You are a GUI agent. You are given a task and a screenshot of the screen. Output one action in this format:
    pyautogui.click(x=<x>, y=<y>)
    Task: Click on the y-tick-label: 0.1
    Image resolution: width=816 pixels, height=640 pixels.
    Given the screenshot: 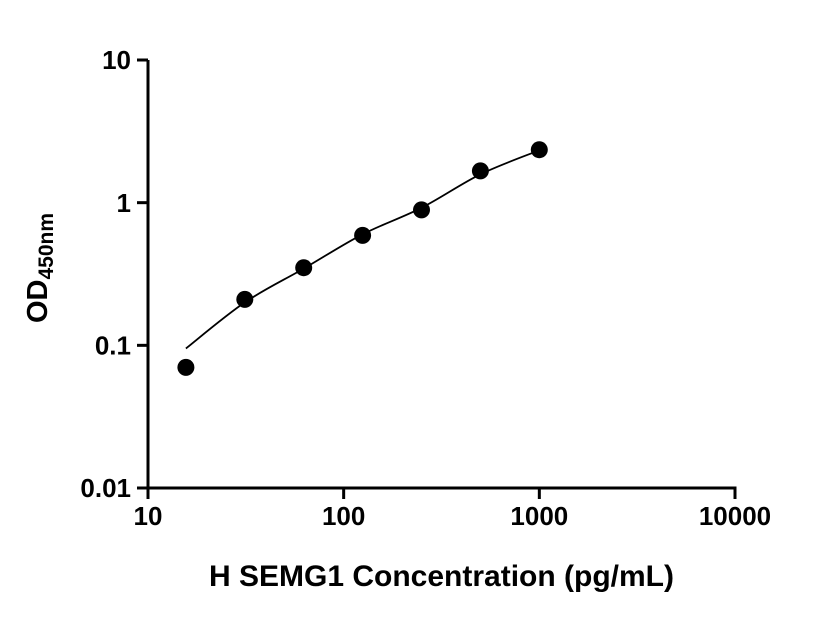 What is the action you would take?
    pyautogui.click(x=113, y=345)
    